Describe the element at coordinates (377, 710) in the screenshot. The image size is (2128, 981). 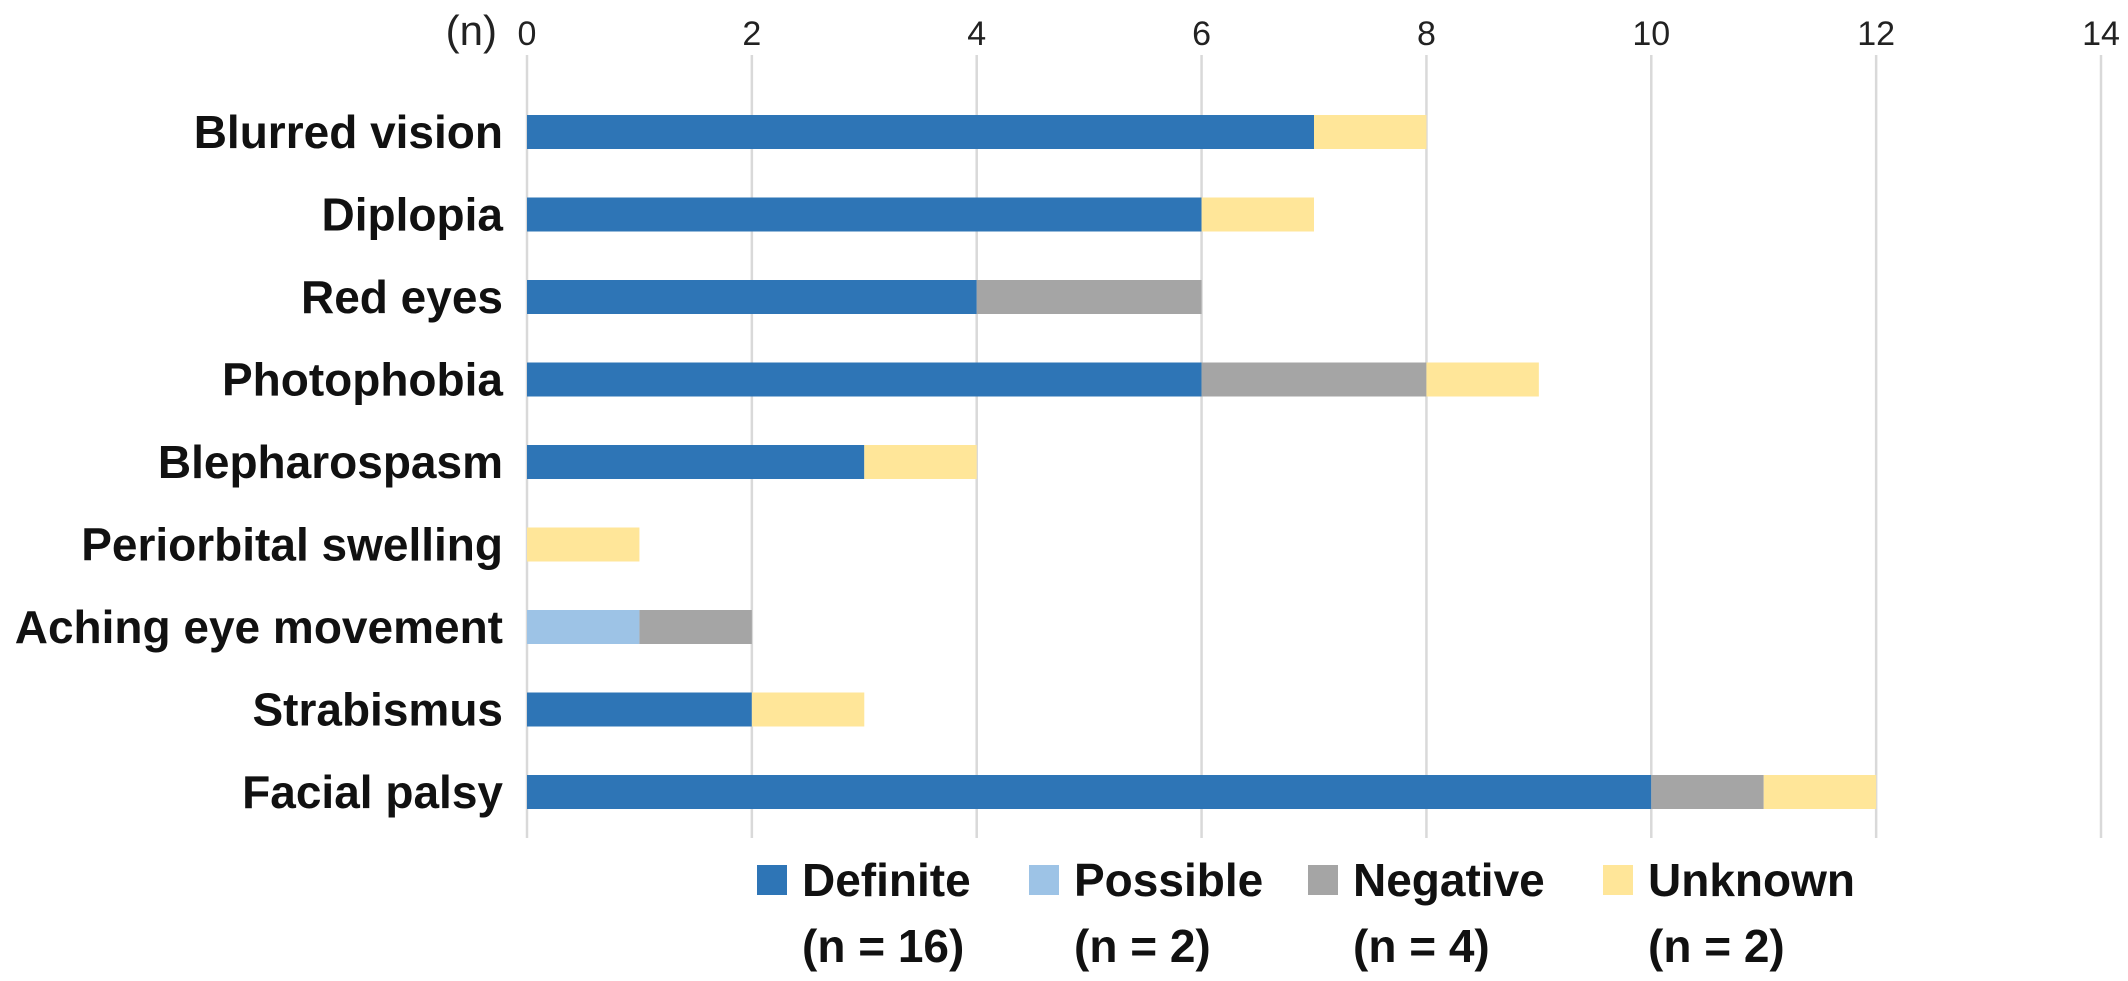
I see `category-label: Strabismus` at that location.